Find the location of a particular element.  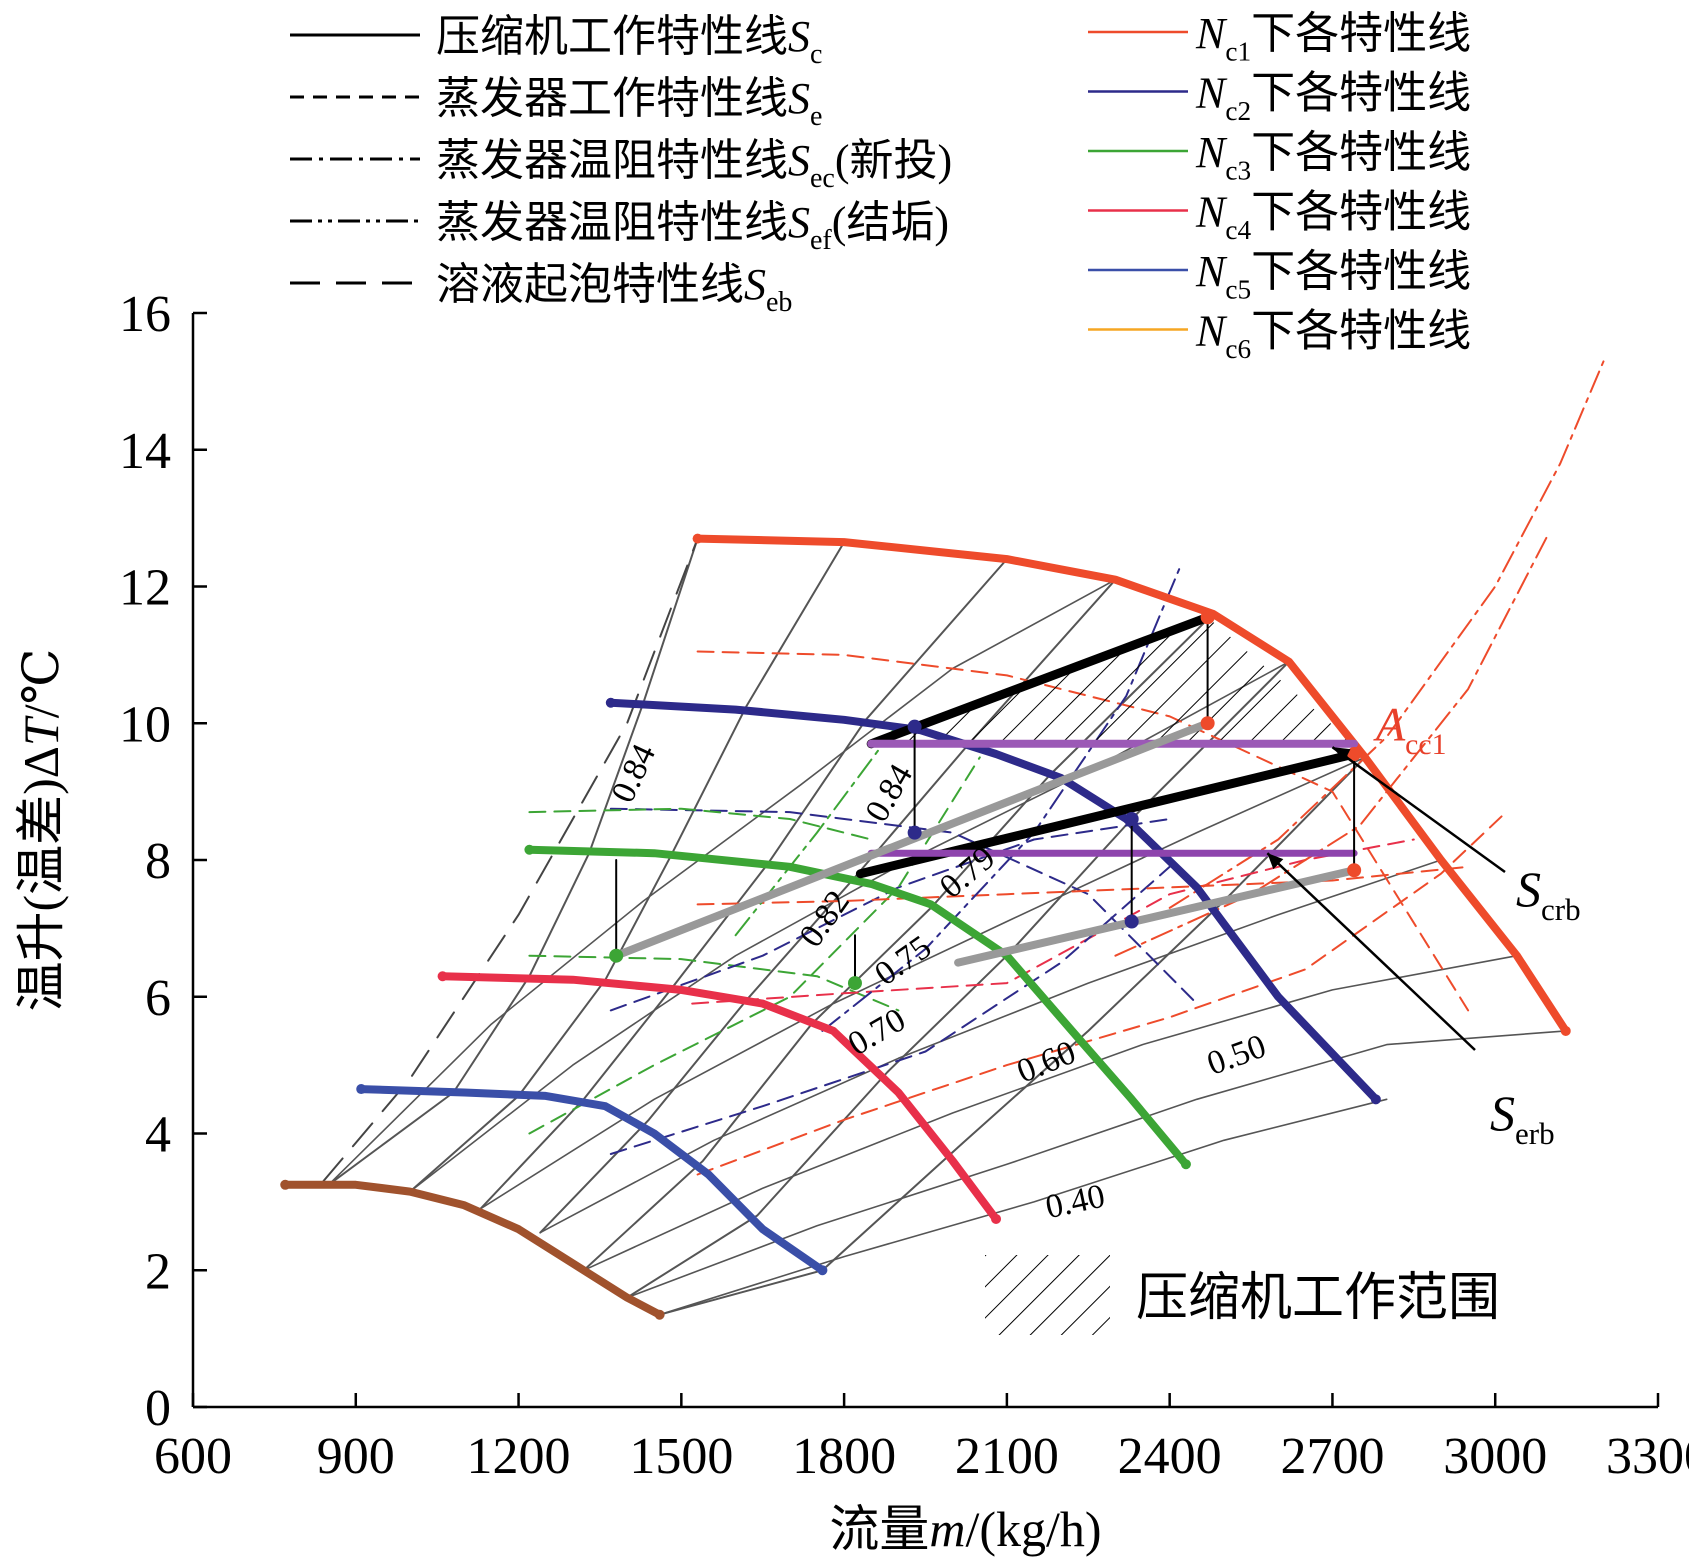

speed-line-nc2 is located at coordinates (993, 901).